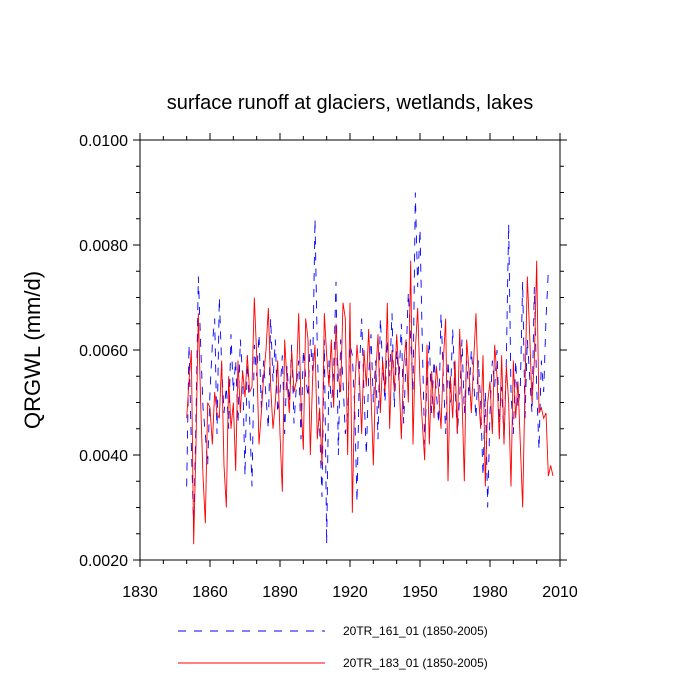 Image resolution: width=700 pixels, height=700 pixels. What do you see at coordinates (210, 592) in the screenshot?
I see `x-tick-label: 1860` at bounding box center [210, 592].